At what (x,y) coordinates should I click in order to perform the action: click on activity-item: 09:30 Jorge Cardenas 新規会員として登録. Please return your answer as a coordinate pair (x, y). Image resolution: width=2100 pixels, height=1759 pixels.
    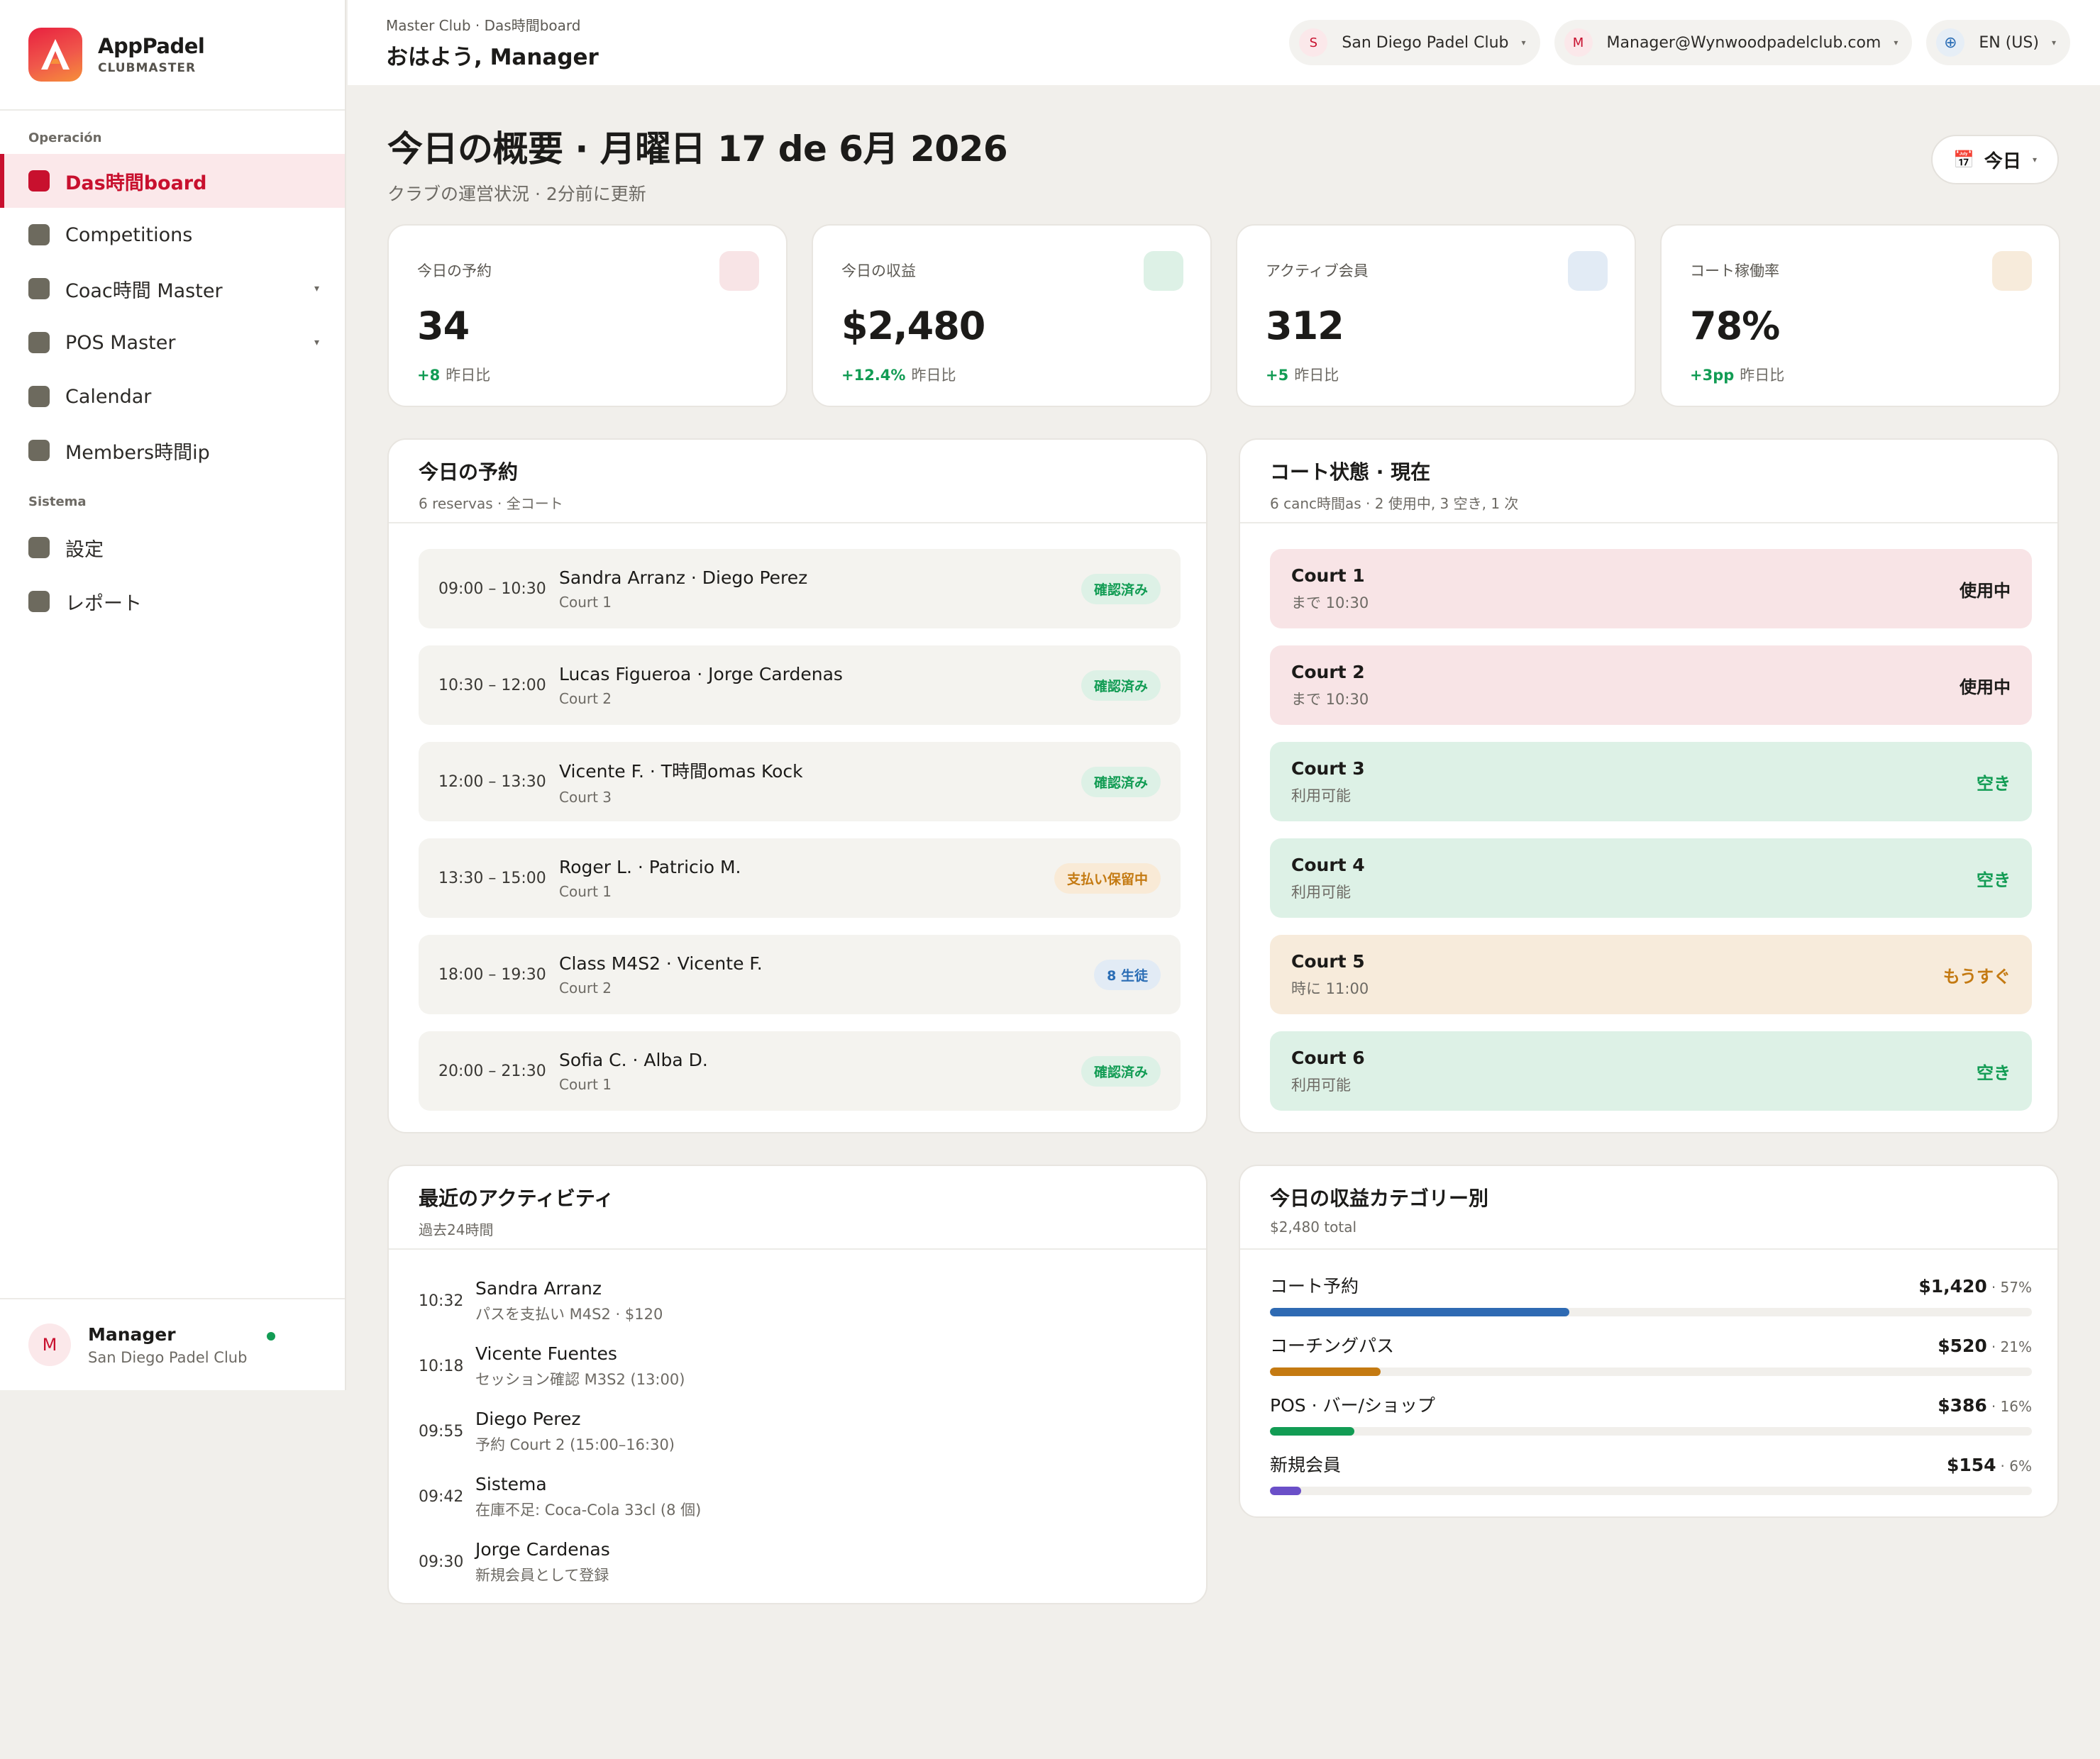
    Looking at the image, I should click on (800, 1562).